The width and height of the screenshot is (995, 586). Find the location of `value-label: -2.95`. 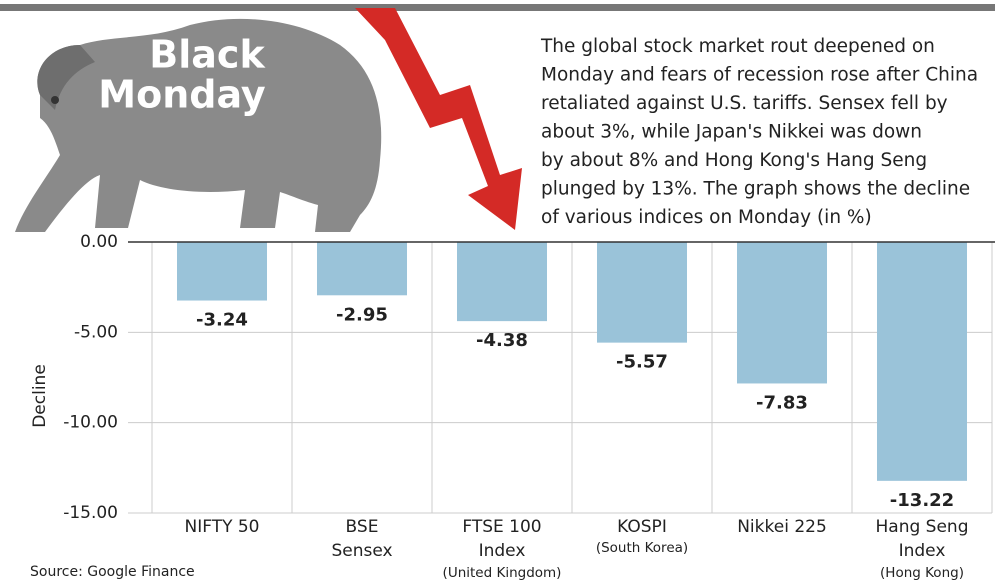

value-label: -2.95 is located at coordinates (362, 314).